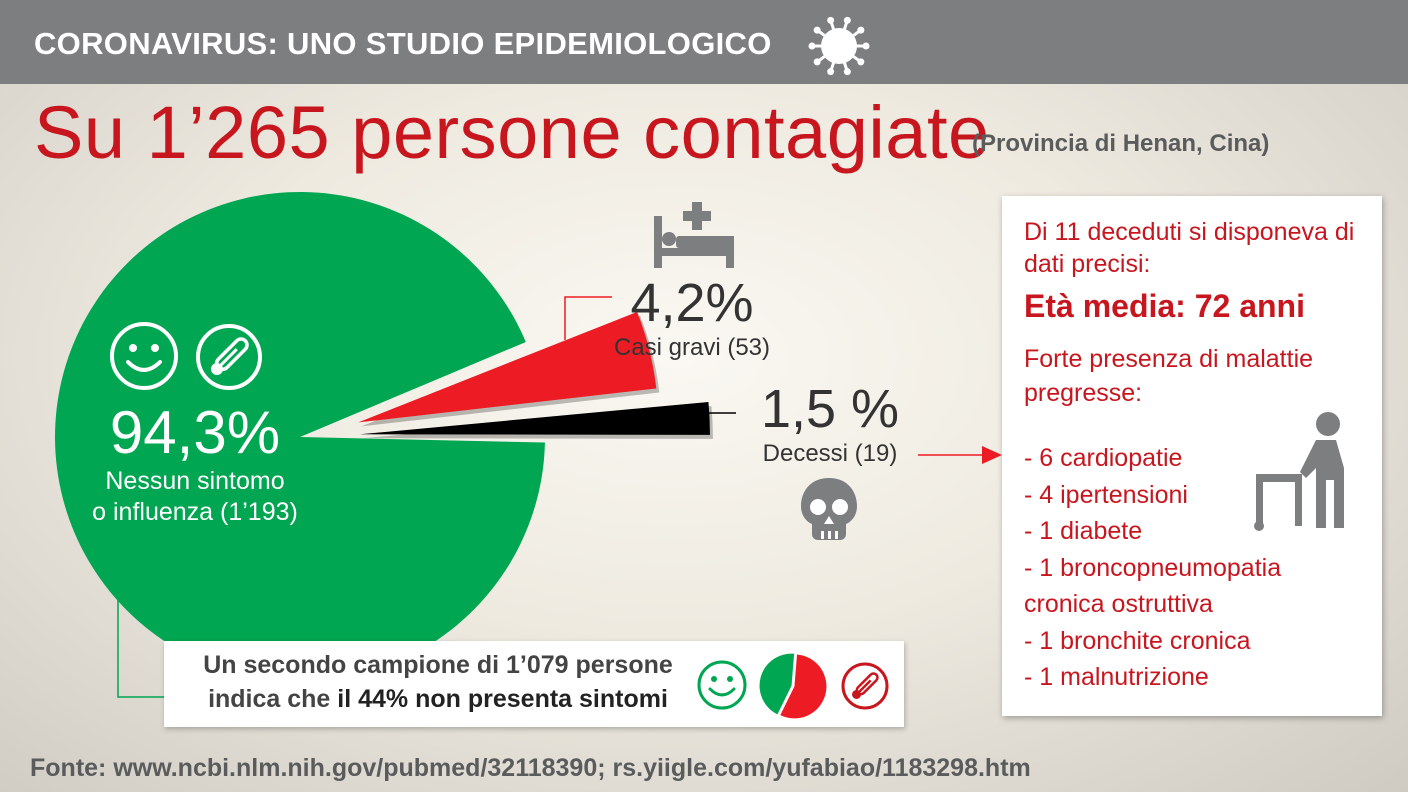 The height and width of the screenshot is (792, 1408). I want to click on list-item: - 6 cardiopatie, so click(1103, 458).